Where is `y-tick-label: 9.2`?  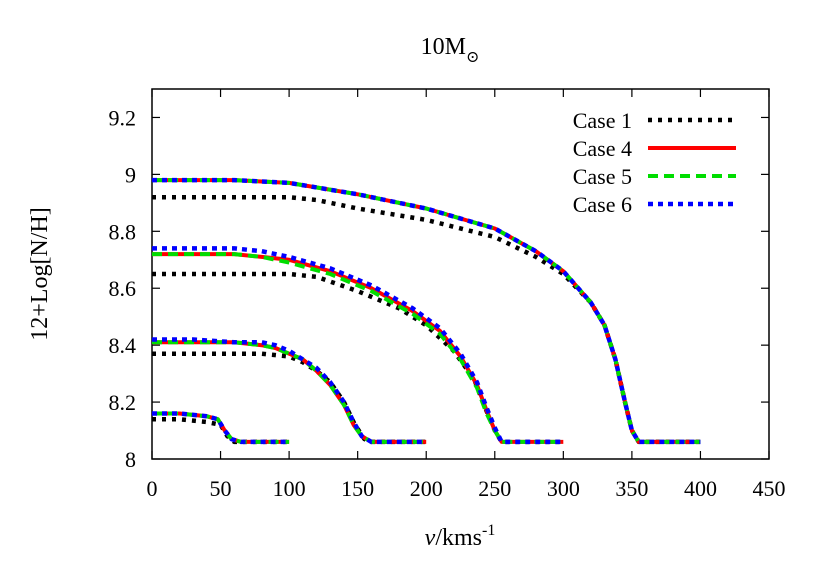 y-tick-label: 9.2 is located at coordinates (123, 117).